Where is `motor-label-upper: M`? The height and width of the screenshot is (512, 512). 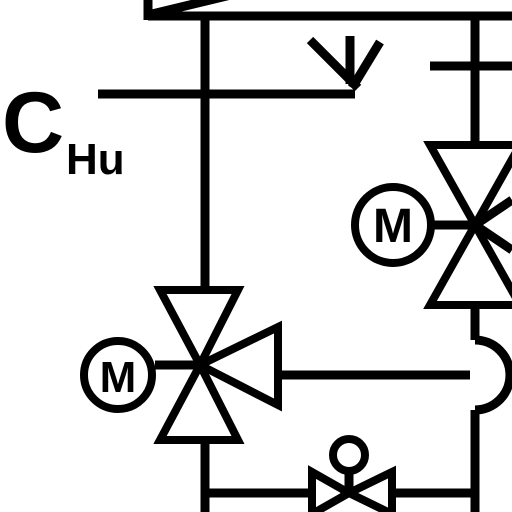 motor-label-upper: M is located at coordinates (393, 226).